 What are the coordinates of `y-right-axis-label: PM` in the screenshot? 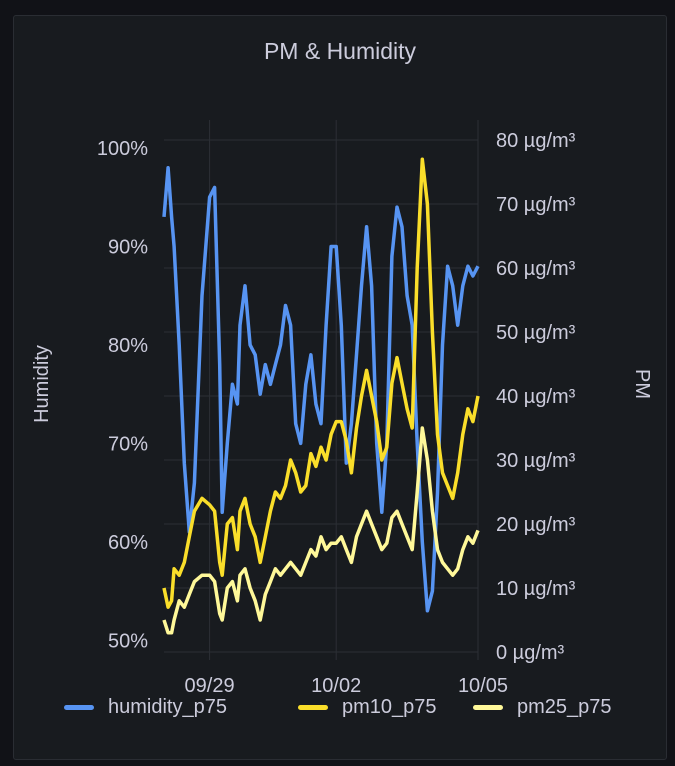 It's located at (642, 384).